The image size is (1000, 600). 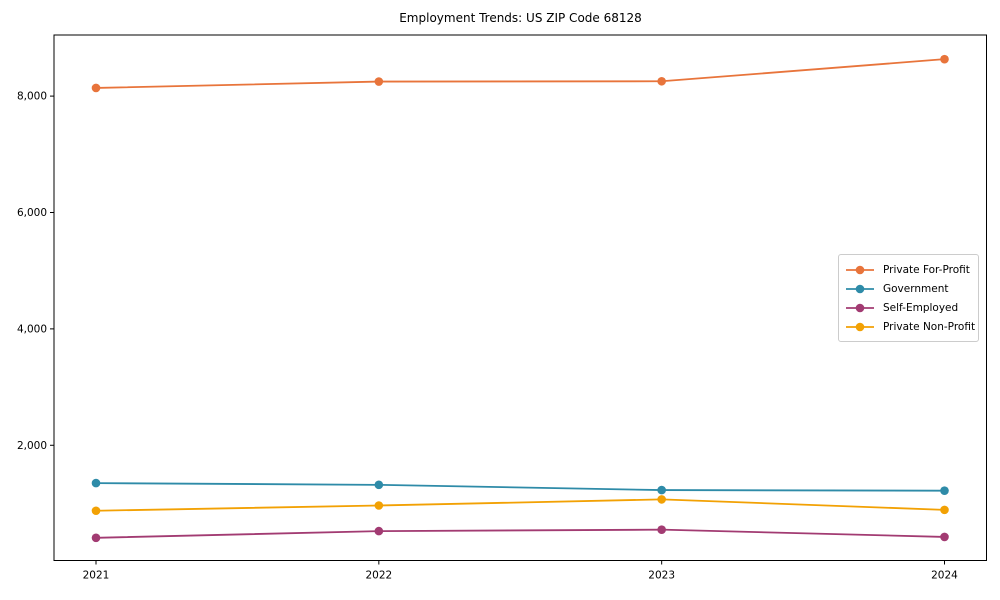 I want to click on chart-title: Employment Trends: US ZIP Code 68128, so click(x=520, y=18).